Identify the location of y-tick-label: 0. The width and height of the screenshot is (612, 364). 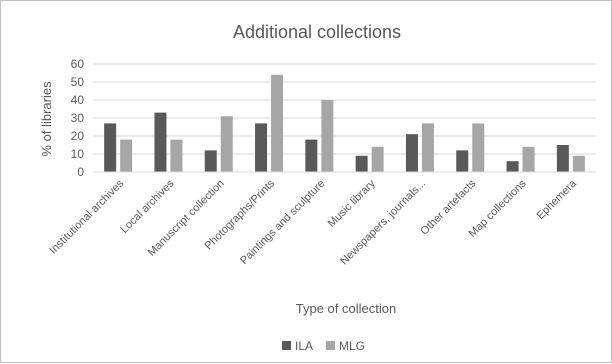
(80, 172).